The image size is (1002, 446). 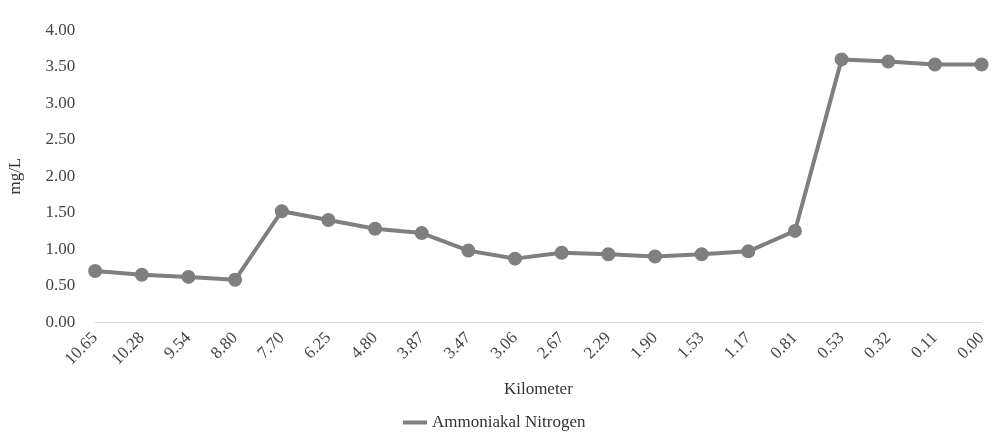 I want to click on x-tick-label: 4.80, so click(x=364, y=345).